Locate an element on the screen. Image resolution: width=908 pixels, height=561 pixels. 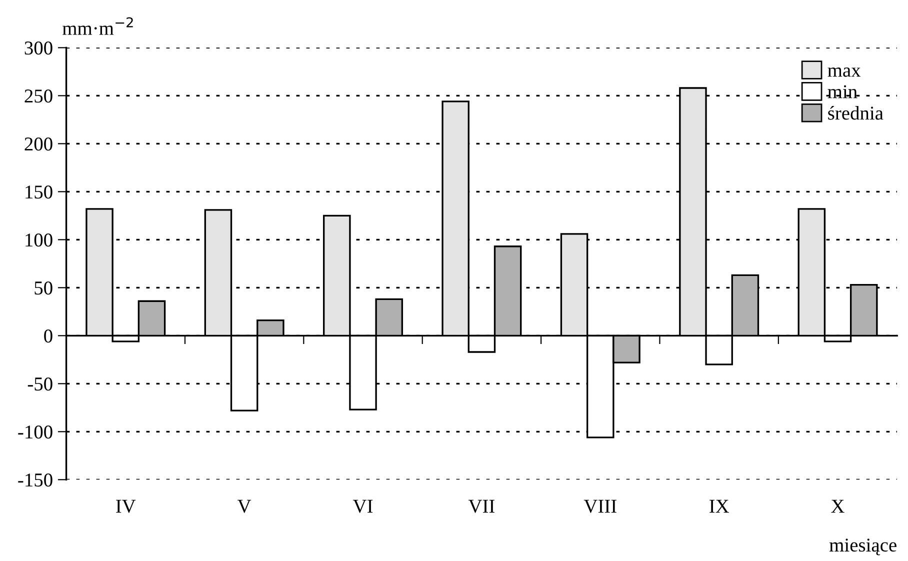
x-tick-label: IX is located at coordinates (719, 506).